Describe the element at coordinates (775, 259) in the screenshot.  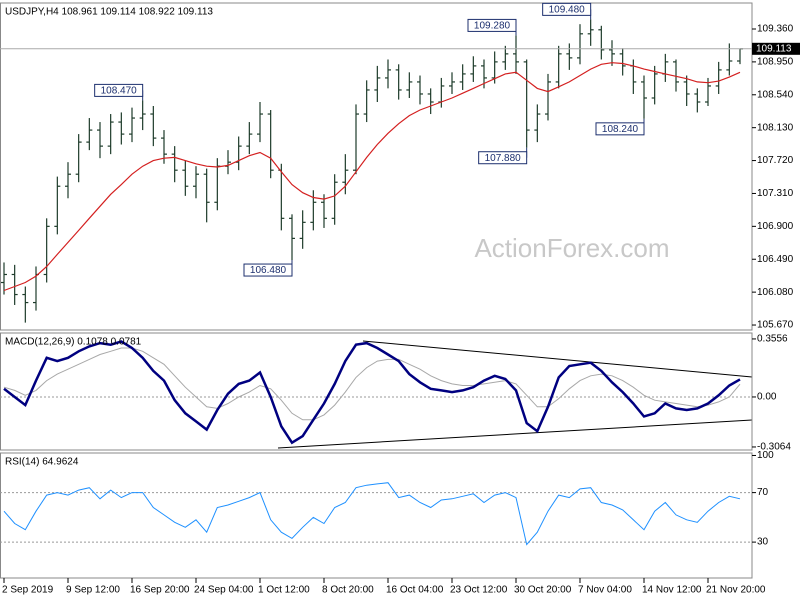
I see `y-tick-label: 106.490` at that location.